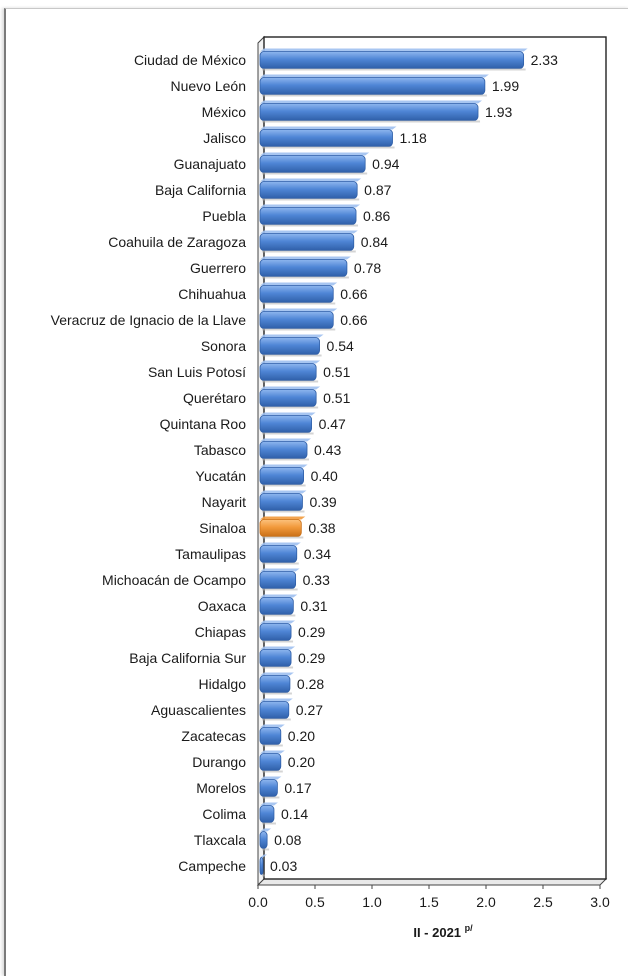  I want to click on category-label: Zacatecas, so click(213, 736).